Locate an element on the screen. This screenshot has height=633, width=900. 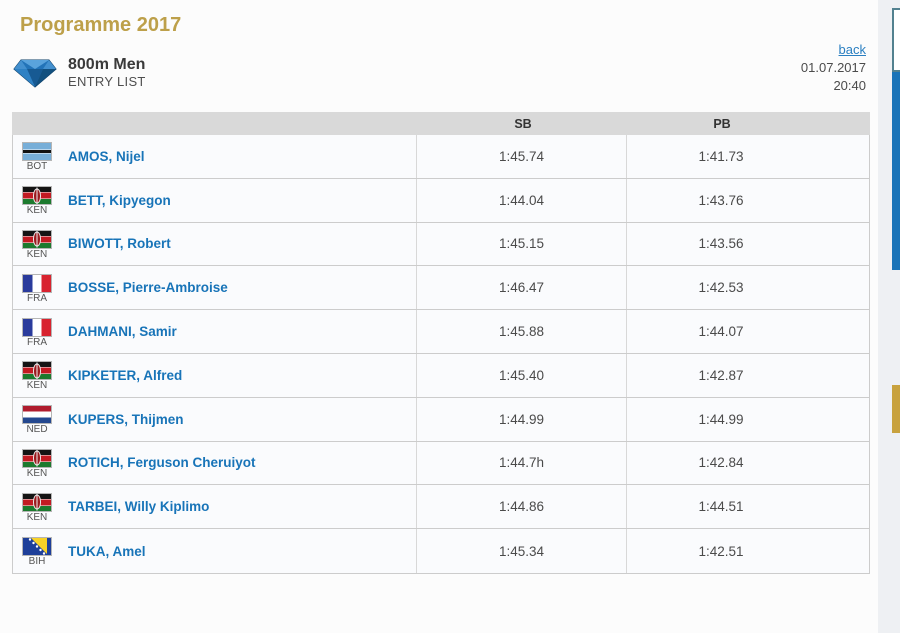
athlete-name-link: BIWOTT, Robert is located at coordinates (119, 244).